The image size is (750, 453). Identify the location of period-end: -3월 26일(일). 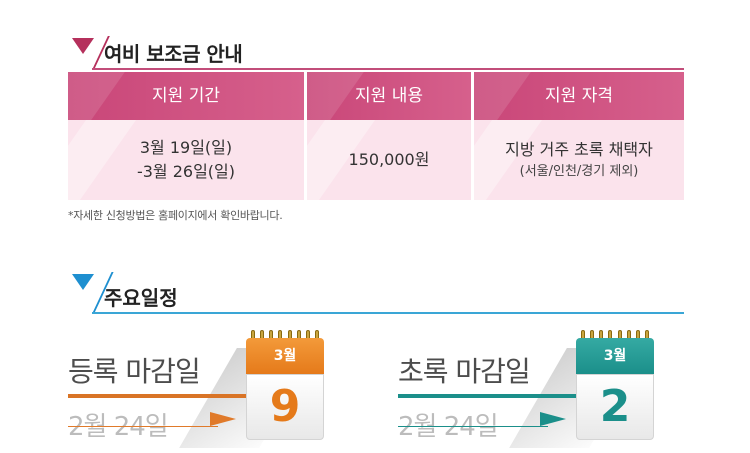
(186, 171).